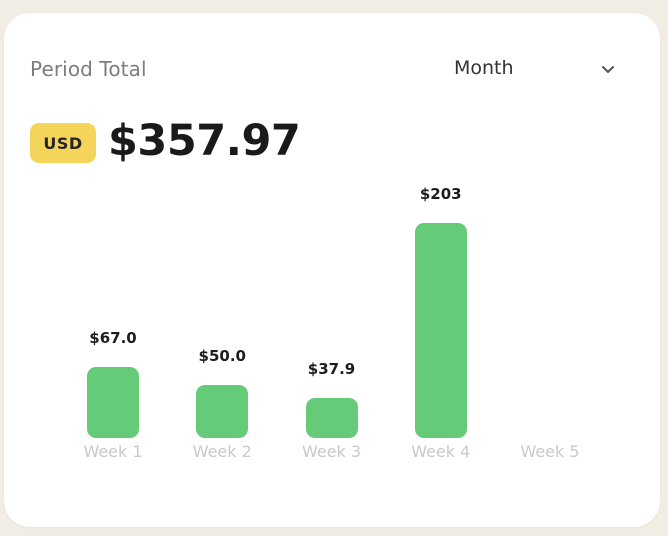 Image resolution: width=668 pixels, height=536 pixels. Describe the element at coordinates (331, 451) in the screenshot. I see `x-axis-label: Week 3` at that location.